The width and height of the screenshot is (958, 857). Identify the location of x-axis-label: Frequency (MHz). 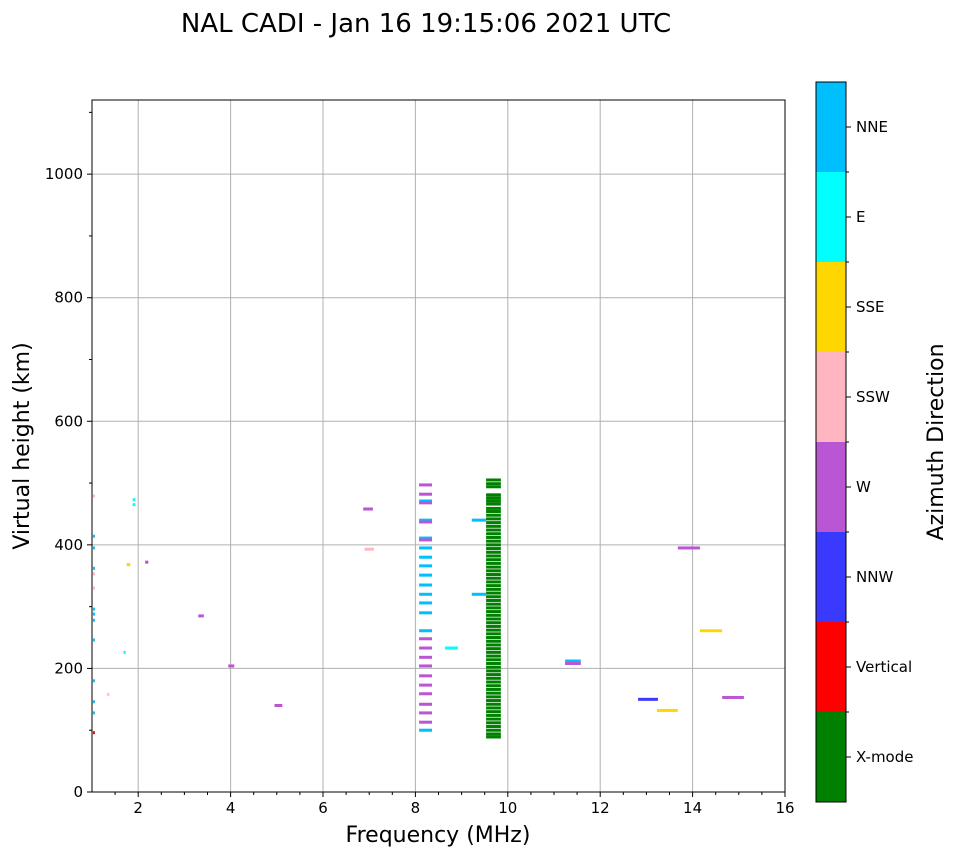
(438, 835).